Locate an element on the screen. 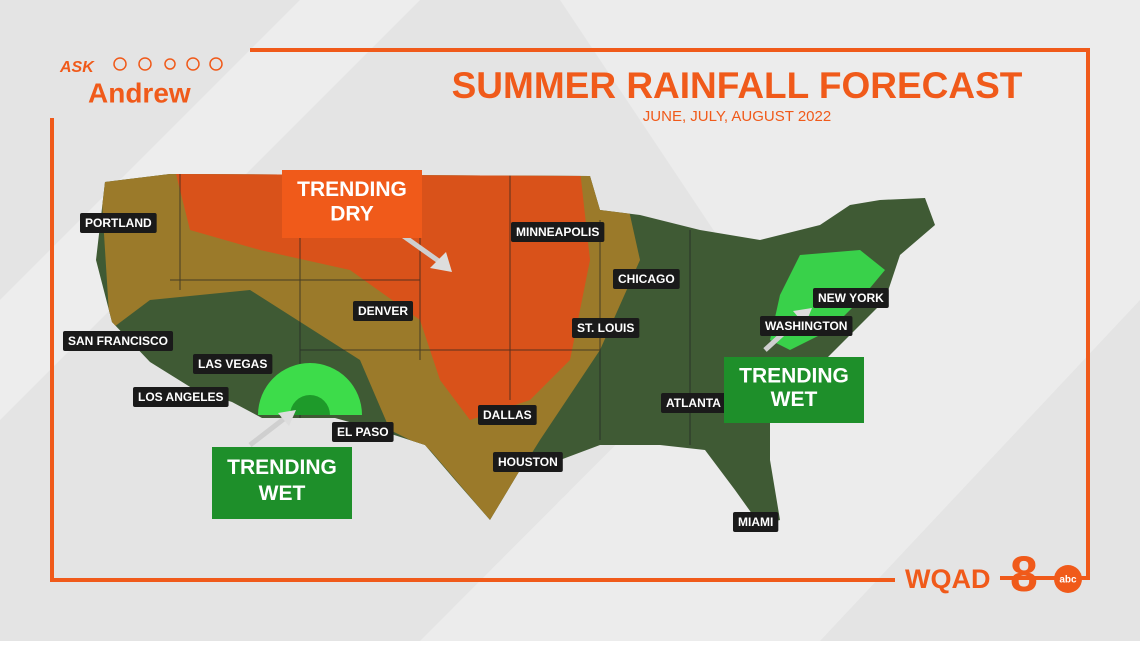 The height and width of the screenshot is (646, 1140). city-label: NEW YORK is located at coordinates (851, 298).